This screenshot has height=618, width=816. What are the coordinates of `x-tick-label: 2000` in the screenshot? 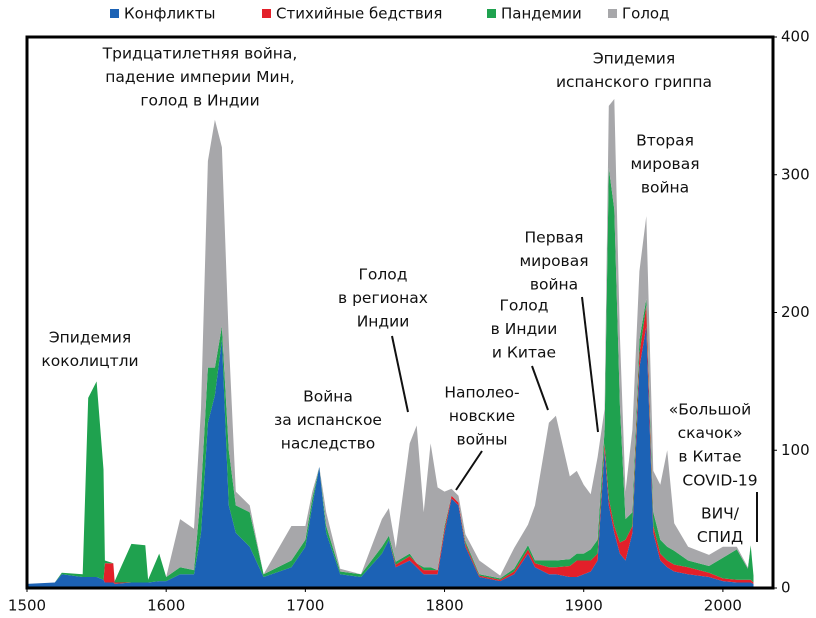 It's located at (723, 606).